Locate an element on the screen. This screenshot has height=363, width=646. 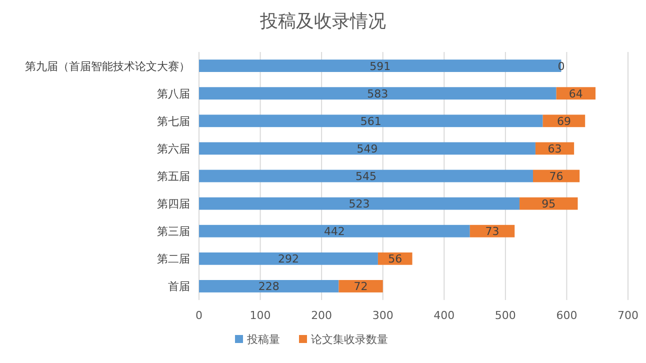
y-tick-label: 第四届 is located at coordinates (173, 204).